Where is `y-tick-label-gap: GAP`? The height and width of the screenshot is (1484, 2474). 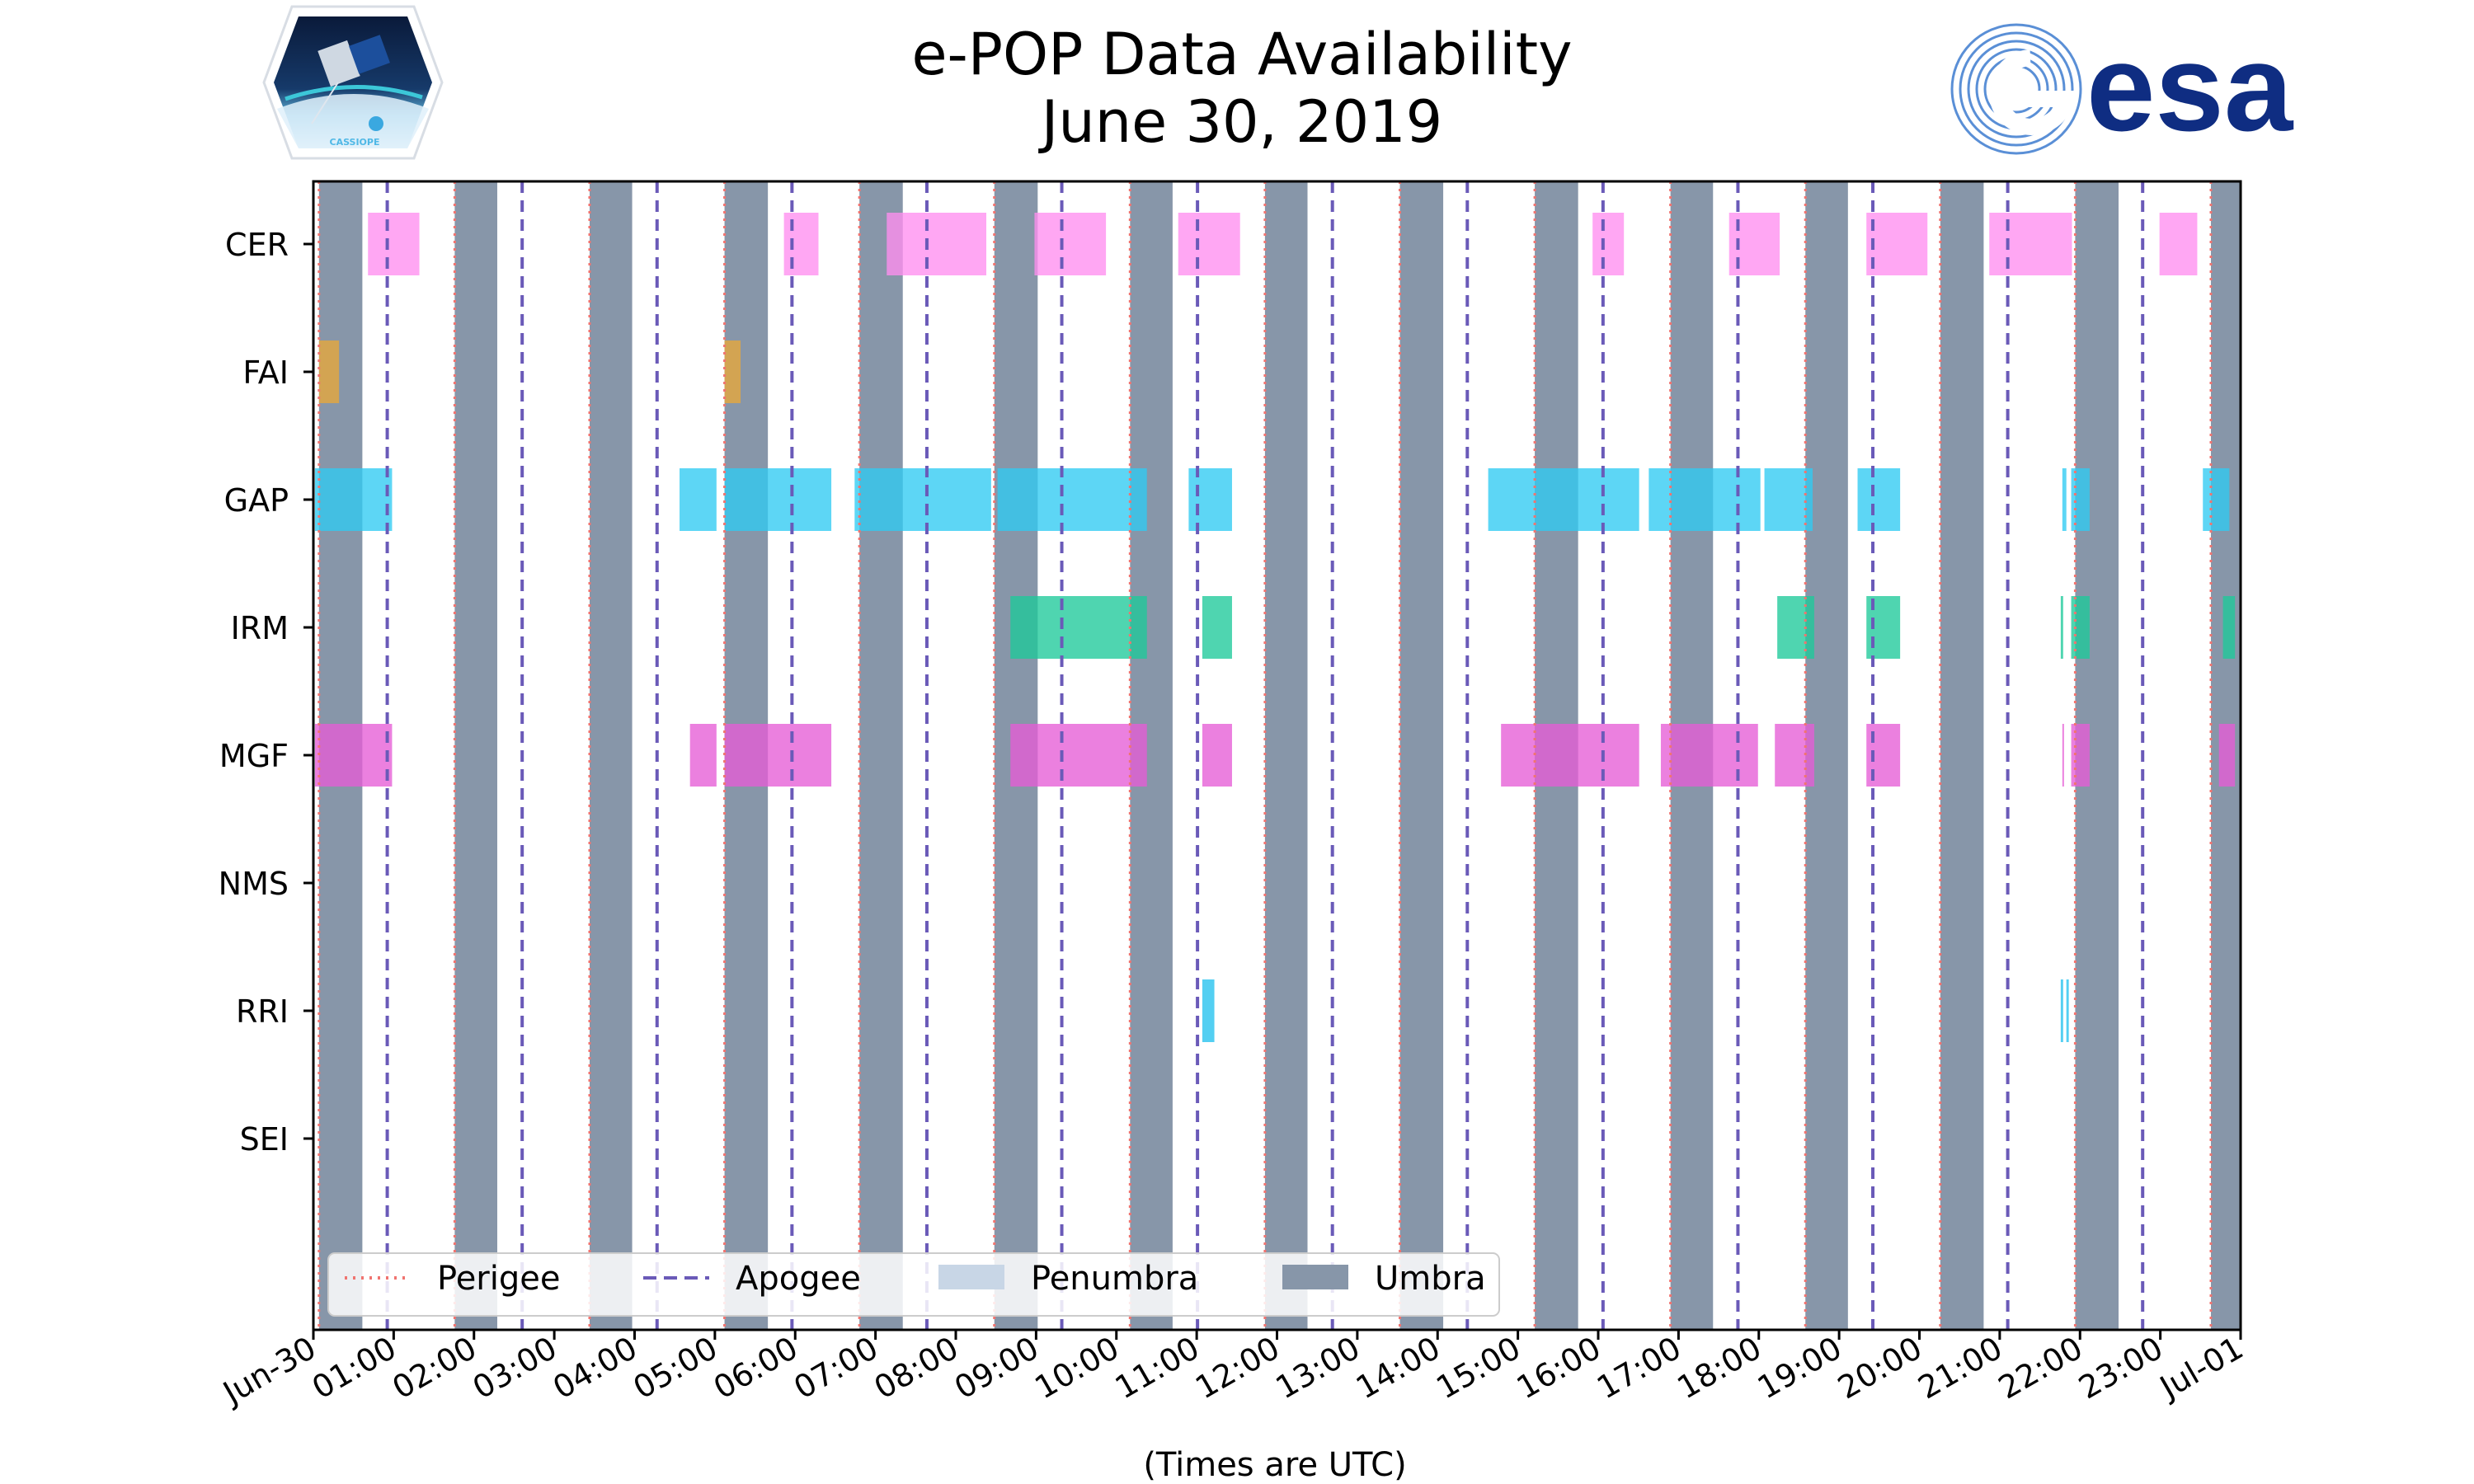 y-tick-label-gap: GAP is located at coordinates (256, 500).